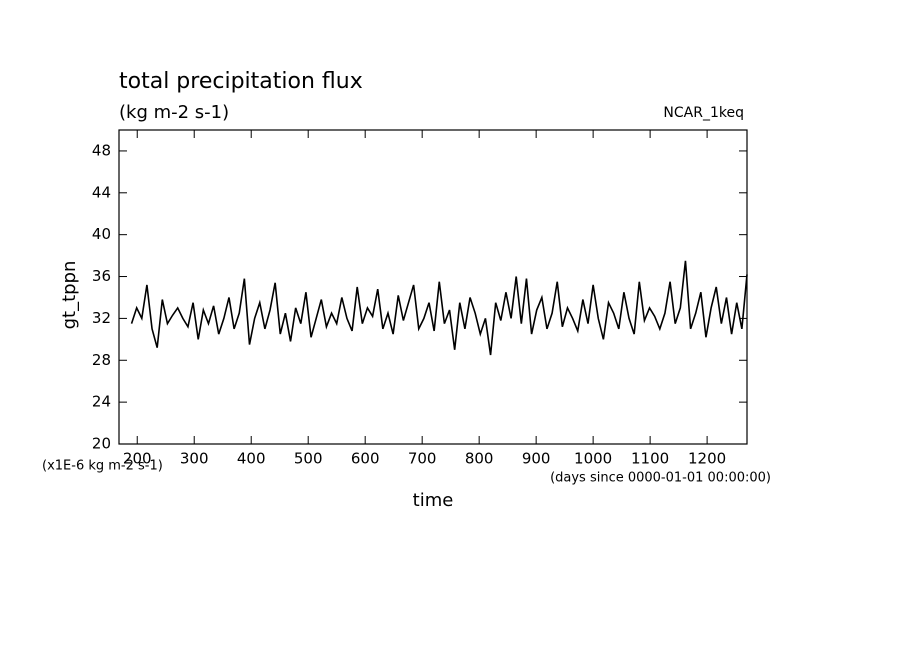 The image size is (904, 654). What do you see at coordinates (101, 150) in the screenshot?
I see `y-tick-label: 48` at bounding box center [101, 150].